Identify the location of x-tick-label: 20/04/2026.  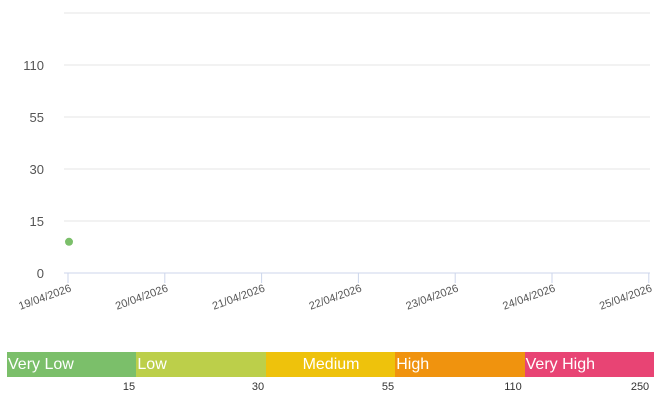
(142, 298).